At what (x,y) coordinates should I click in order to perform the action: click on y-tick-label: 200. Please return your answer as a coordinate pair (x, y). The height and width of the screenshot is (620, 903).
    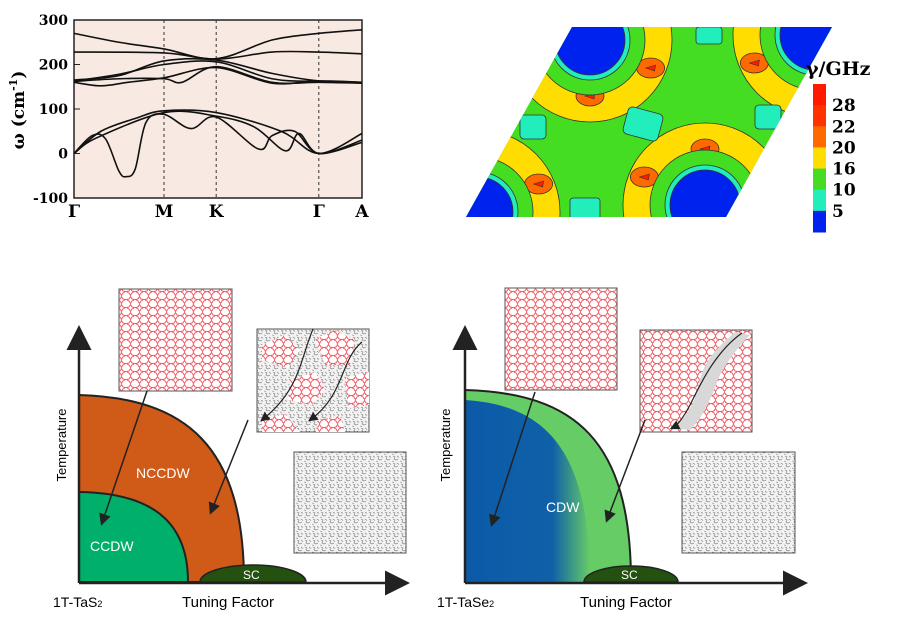
    Looking at the image, I should click on (53, 66).